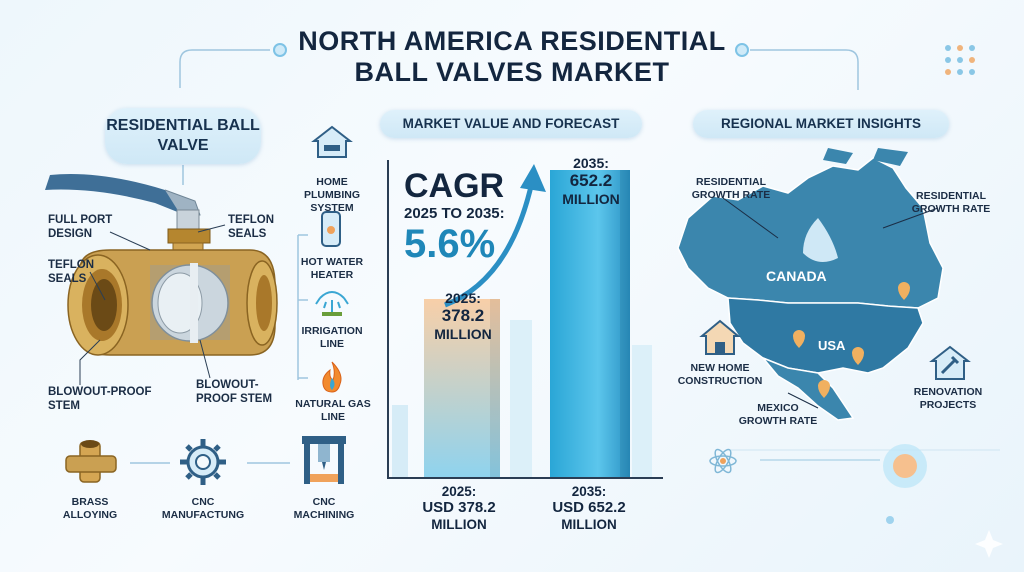 This screenshot has width=1024, height=572. What do you see at coordinates (333, 410) in the screenshot?
I see `application-natural-gas-line: NATURAL GAS LINE` at bounding box center [333, 410].